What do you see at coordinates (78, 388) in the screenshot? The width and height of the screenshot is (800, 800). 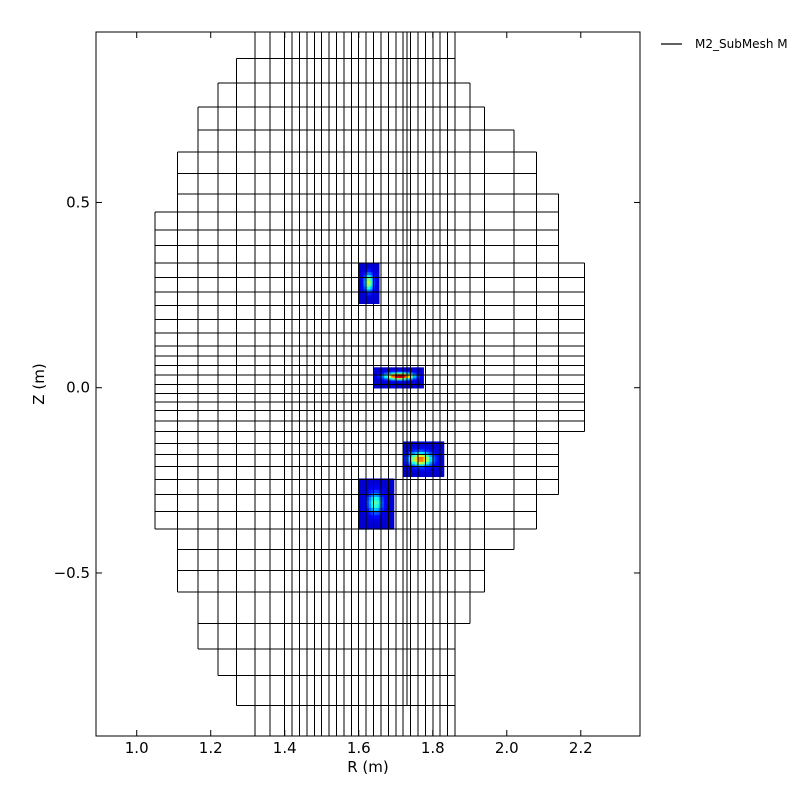 I see `y-tick-label: 0.0` at bounding box center [78, 388].